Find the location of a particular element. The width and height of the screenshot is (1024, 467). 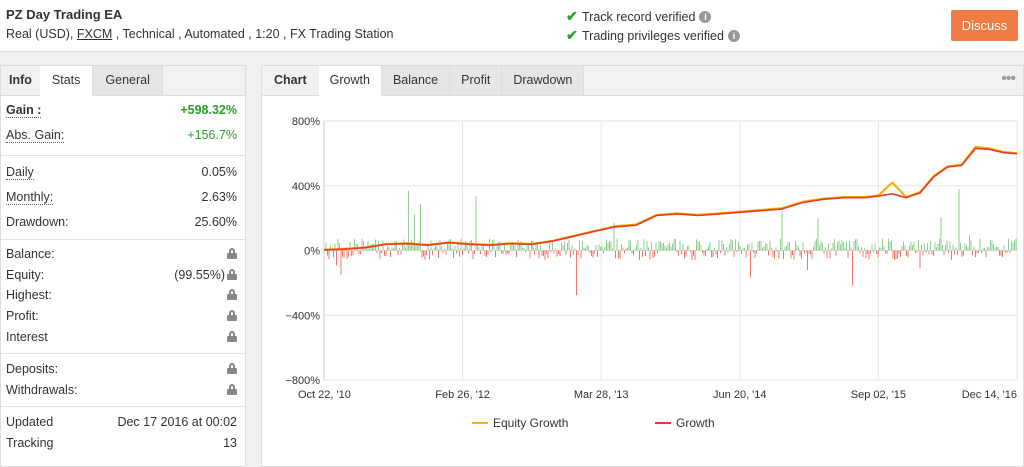

tab-drawdown: Drawdown is located at coordinates (543, 80).